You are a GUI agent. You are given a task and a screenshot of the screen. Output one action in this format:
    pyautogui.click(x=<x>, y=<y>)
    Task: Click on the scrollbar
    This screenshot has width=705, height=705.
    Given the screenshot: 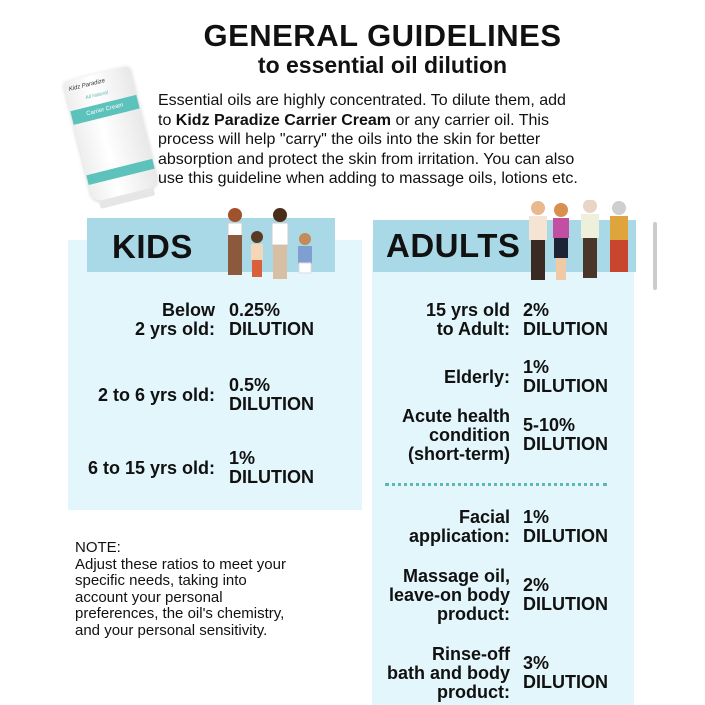 What is the action you would take?
    pyautogui.click(x=655, y=256)
    